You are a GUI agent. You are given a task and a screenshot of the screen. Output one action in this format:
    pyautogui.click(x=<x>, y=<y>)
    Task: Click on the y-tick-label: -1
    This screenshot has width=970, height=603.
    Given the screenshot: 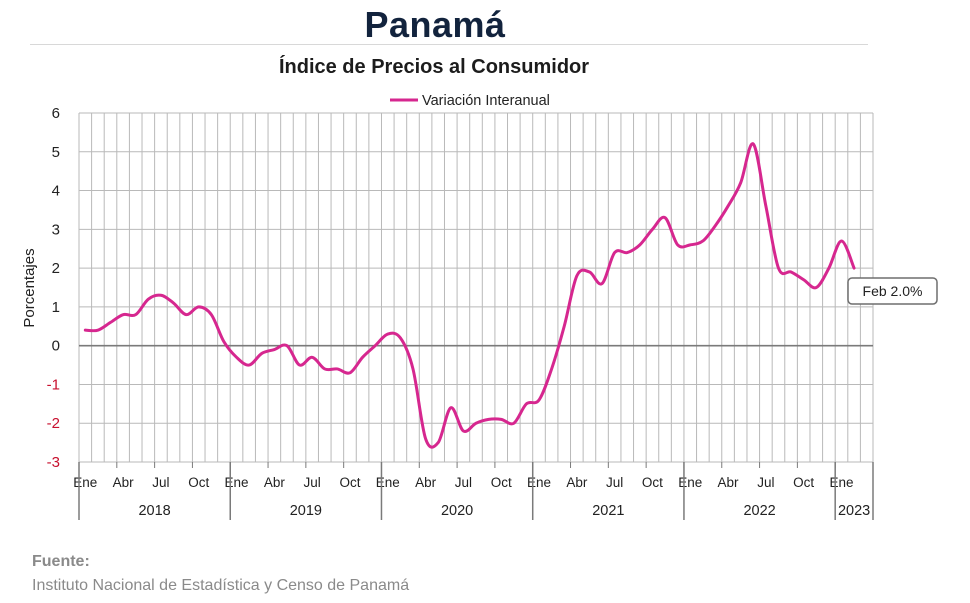 What is the action you would take?
    pyautogui.click(x=53, y=384)
    